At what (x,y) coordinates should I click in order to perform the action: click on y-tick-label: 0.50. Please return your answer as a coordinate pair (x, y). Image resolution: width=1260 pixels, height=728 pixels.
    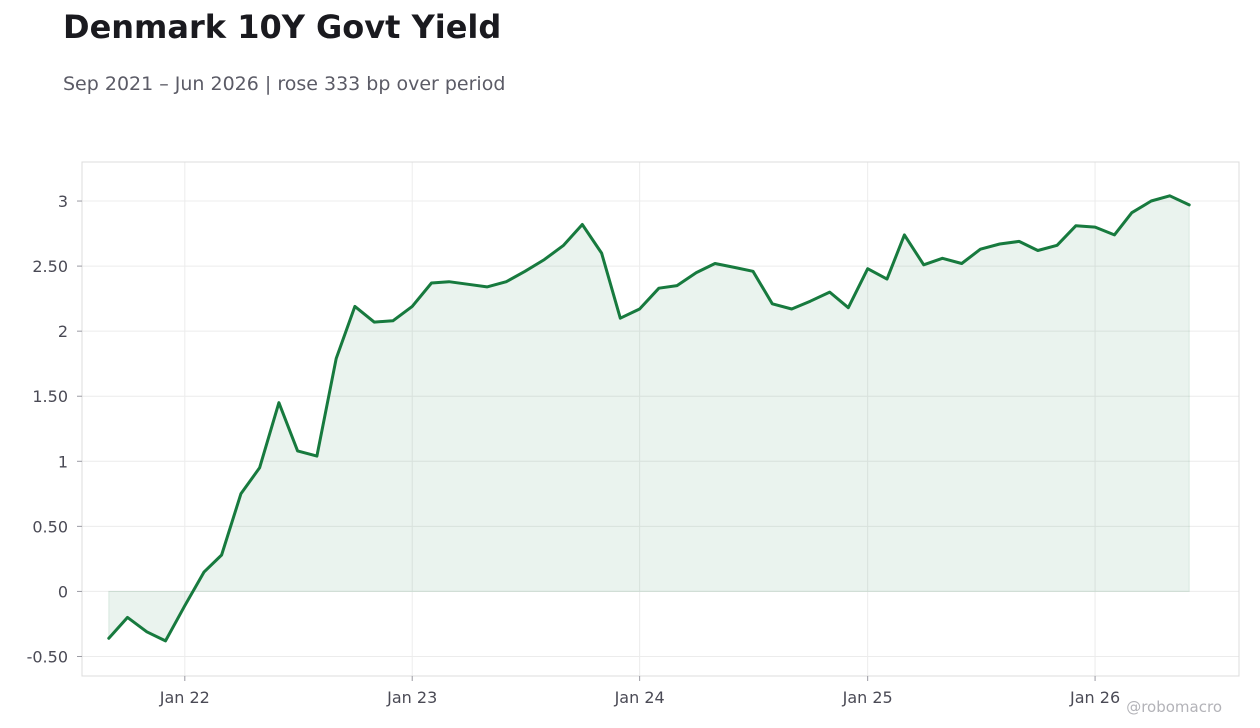
    Looking at the image, I should click on (50, 526).